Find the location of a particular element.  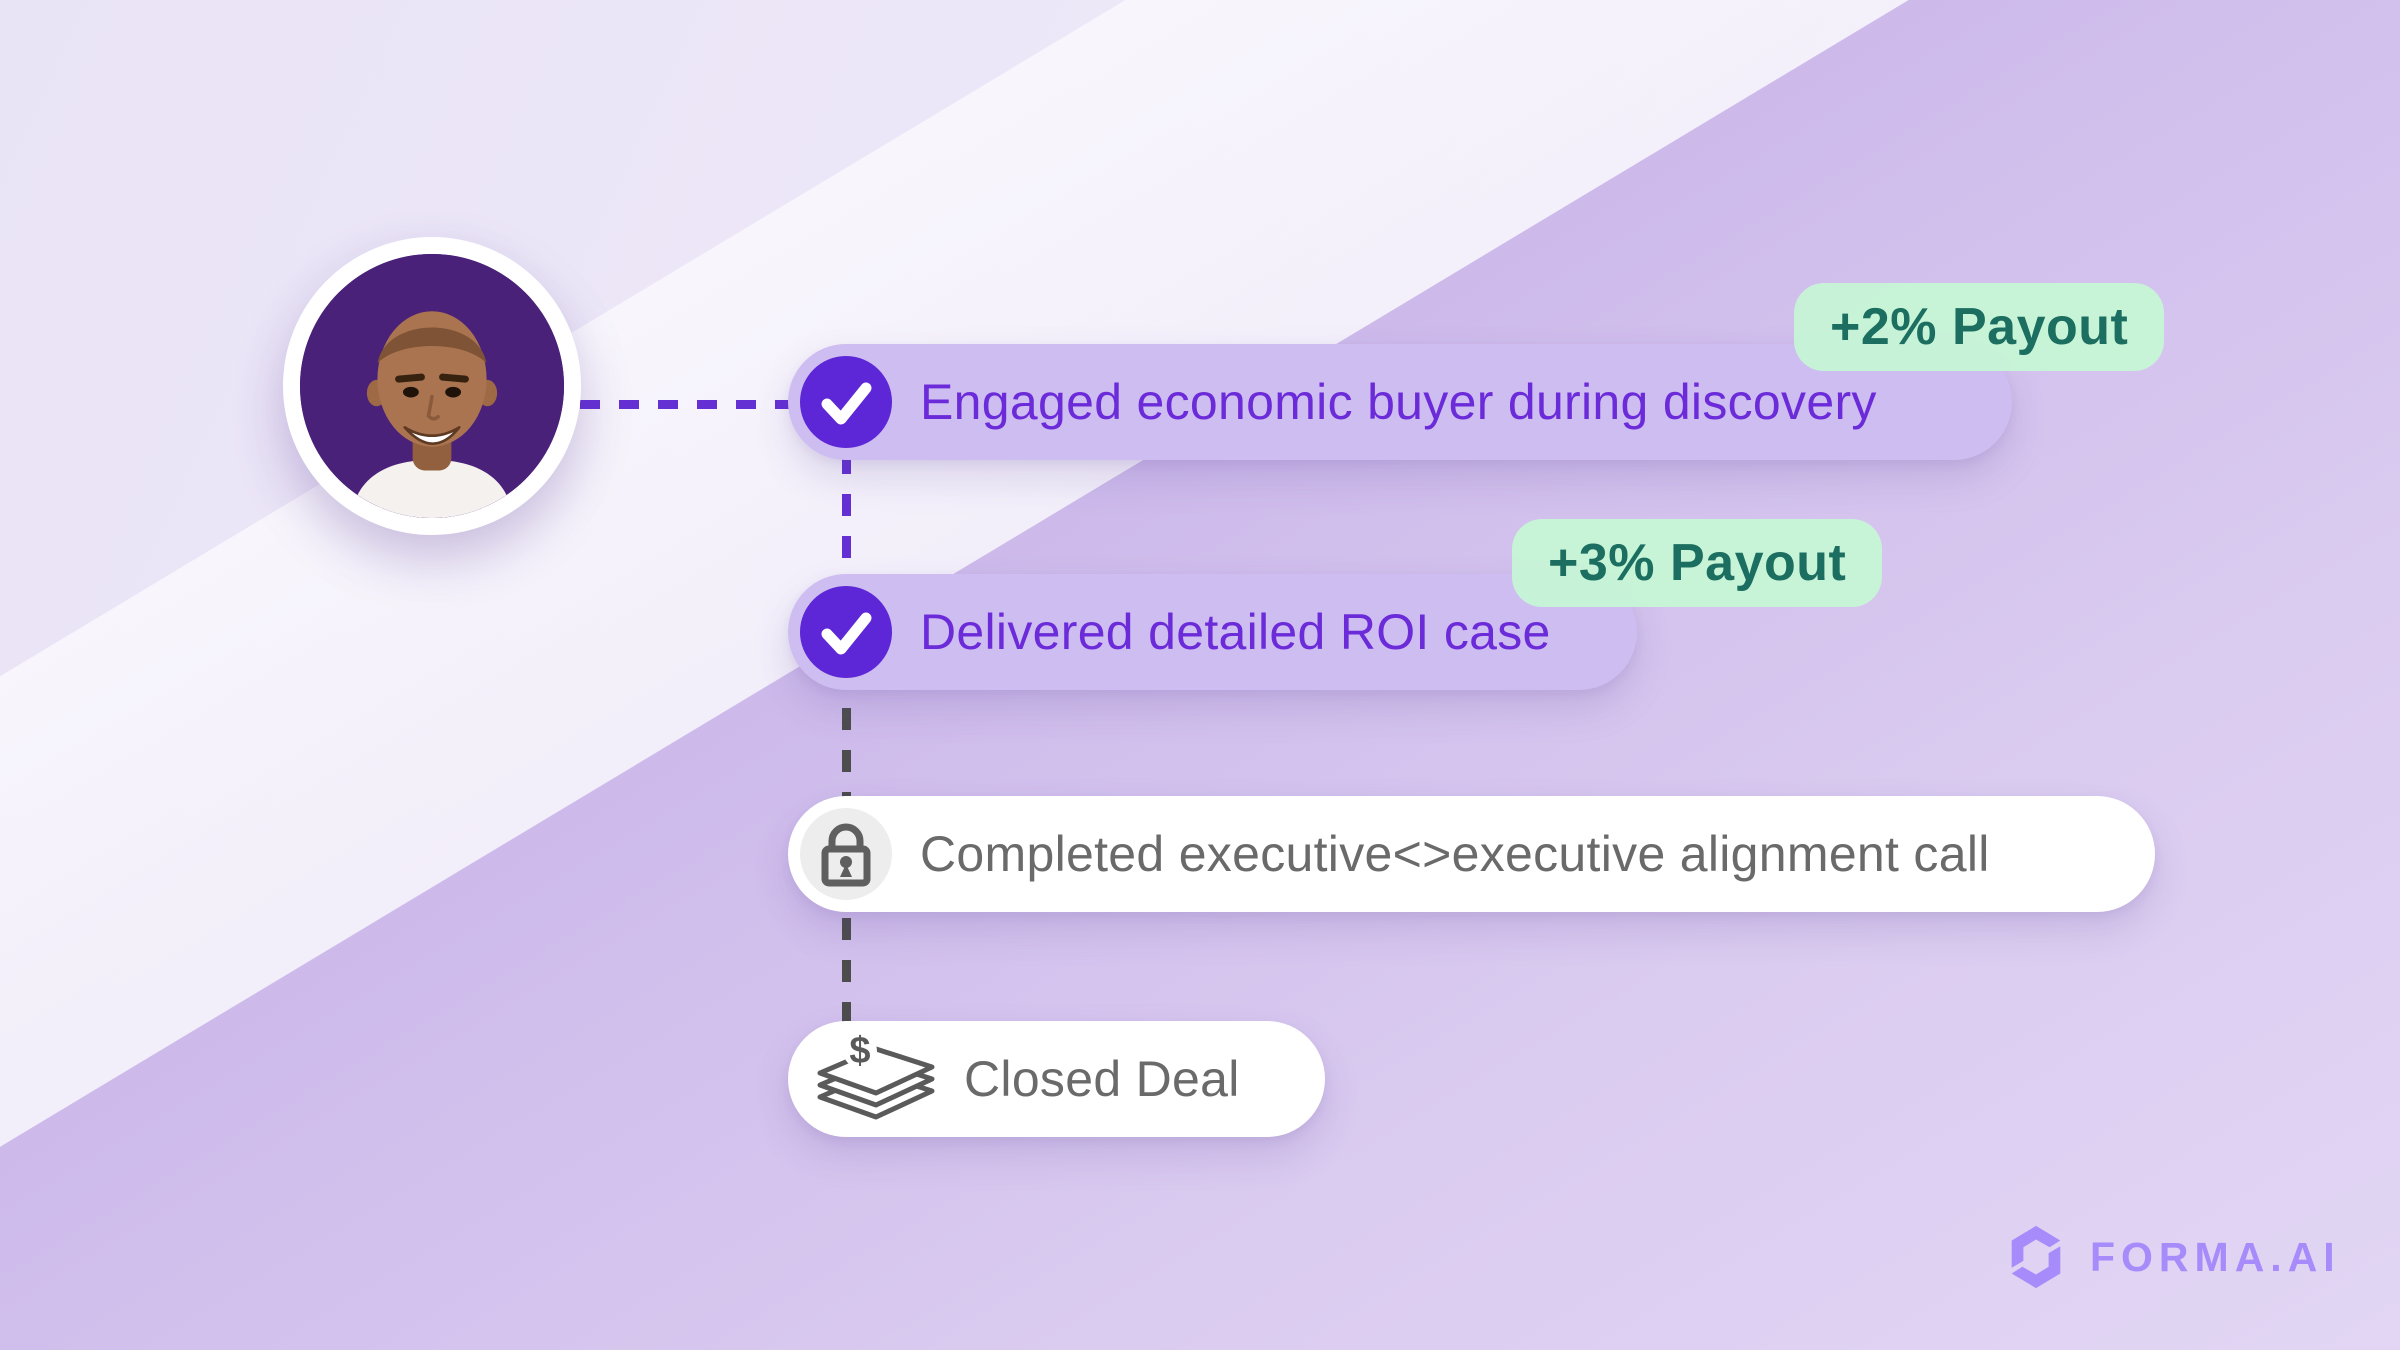

forma-logo: FORMA.AI is located at coordinates (2173, 1257).